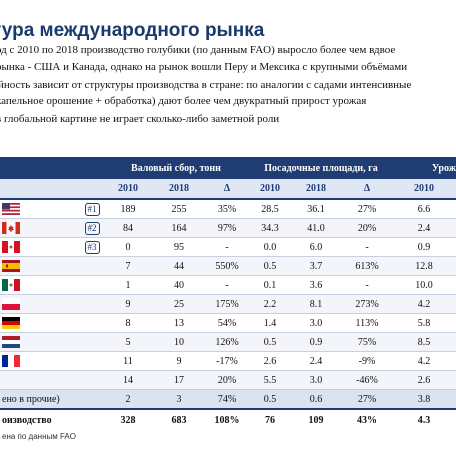 This screenshot has height=456, width=456. I want to click on table-cell: 108%, so click(227, 419).